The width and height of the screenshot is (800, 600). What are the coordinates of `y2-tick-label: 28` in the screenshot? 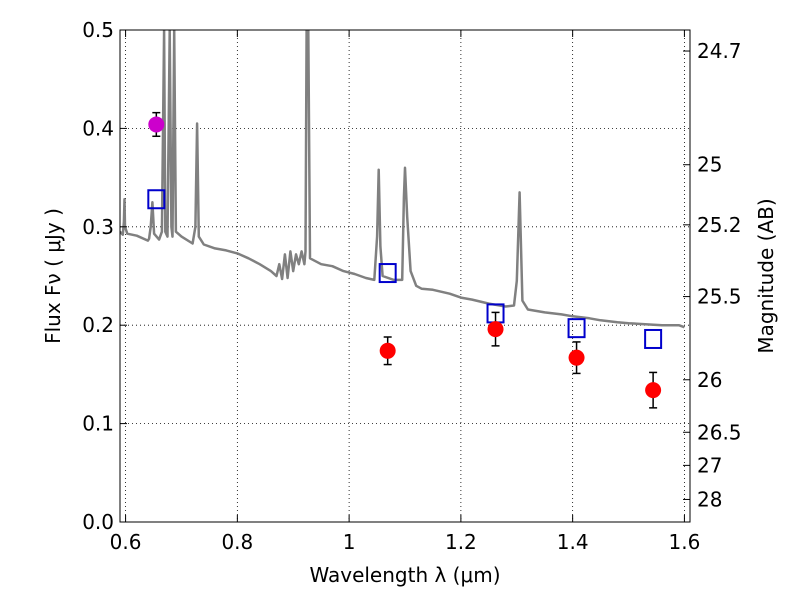 It's located at (709, 499).